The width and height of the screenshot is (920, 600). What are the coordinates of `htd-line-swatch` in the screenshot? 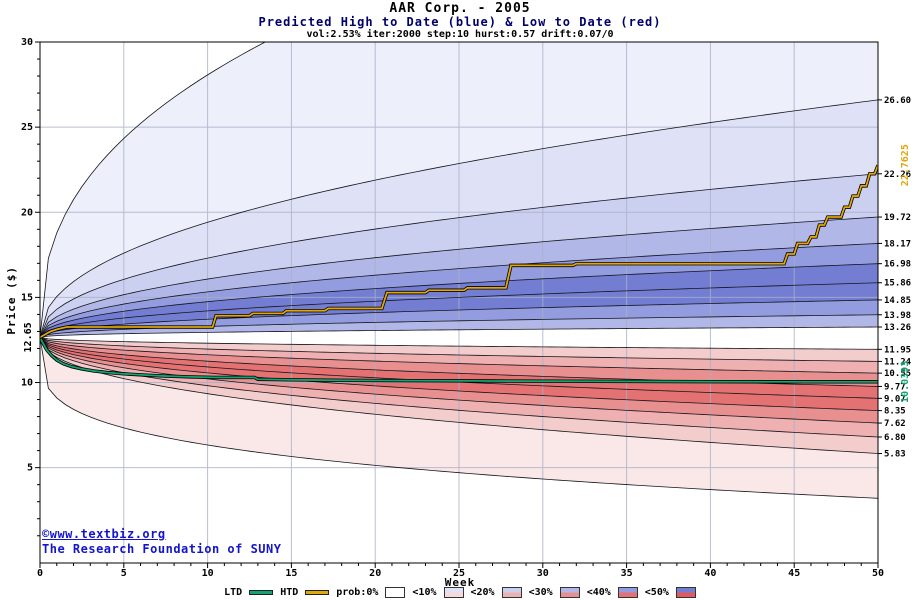 It's located at (317, 592).